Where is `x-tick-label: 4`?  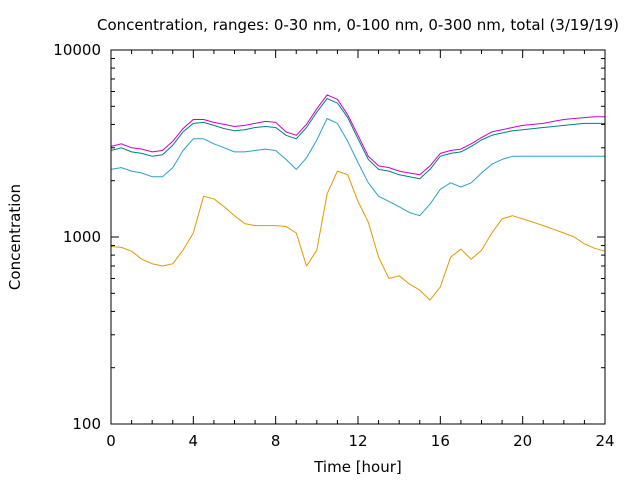
x-tick-label: 4 is located at coordinates (194, 441).